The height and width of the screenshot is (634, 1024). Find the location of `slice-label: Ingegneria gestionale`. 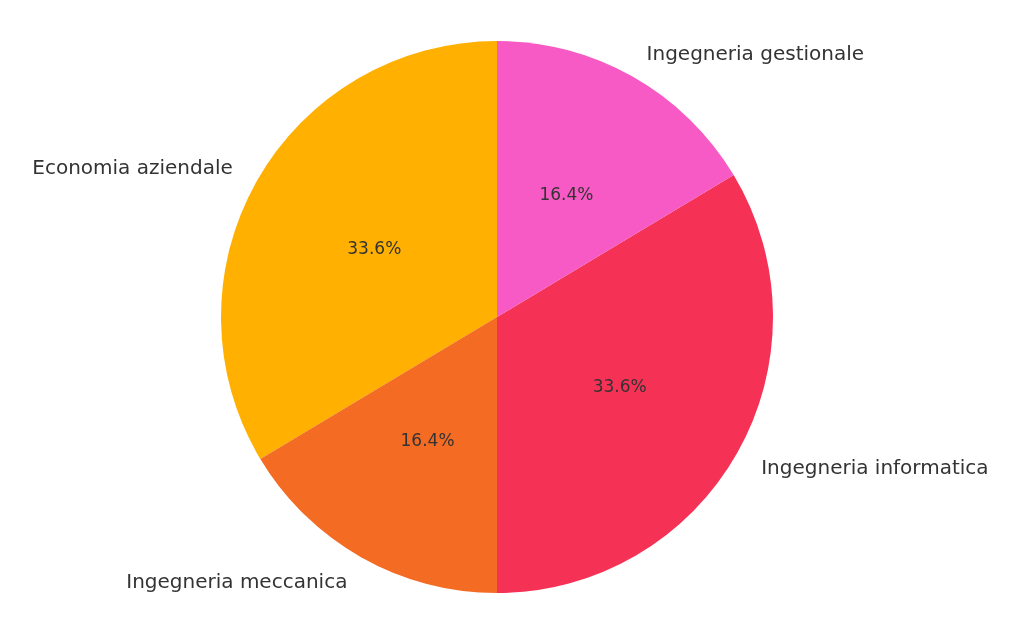

slice-label: Ingegneria gestionale is located at coordinates (755, 52).